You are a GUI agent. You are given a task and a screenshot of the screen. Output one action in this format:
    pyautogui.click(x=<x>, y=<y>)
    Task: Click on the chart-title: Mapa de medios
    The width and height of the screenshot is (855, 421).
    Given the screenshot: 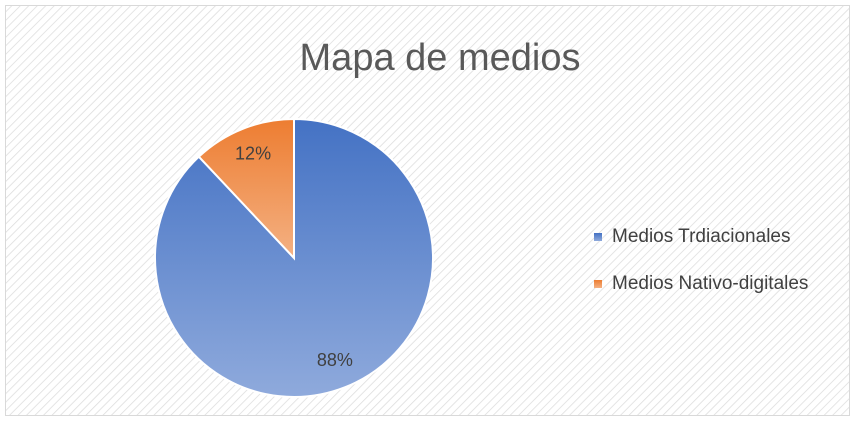 What is the action you would take?
    pyautogui.click(x=440, y=58)
    